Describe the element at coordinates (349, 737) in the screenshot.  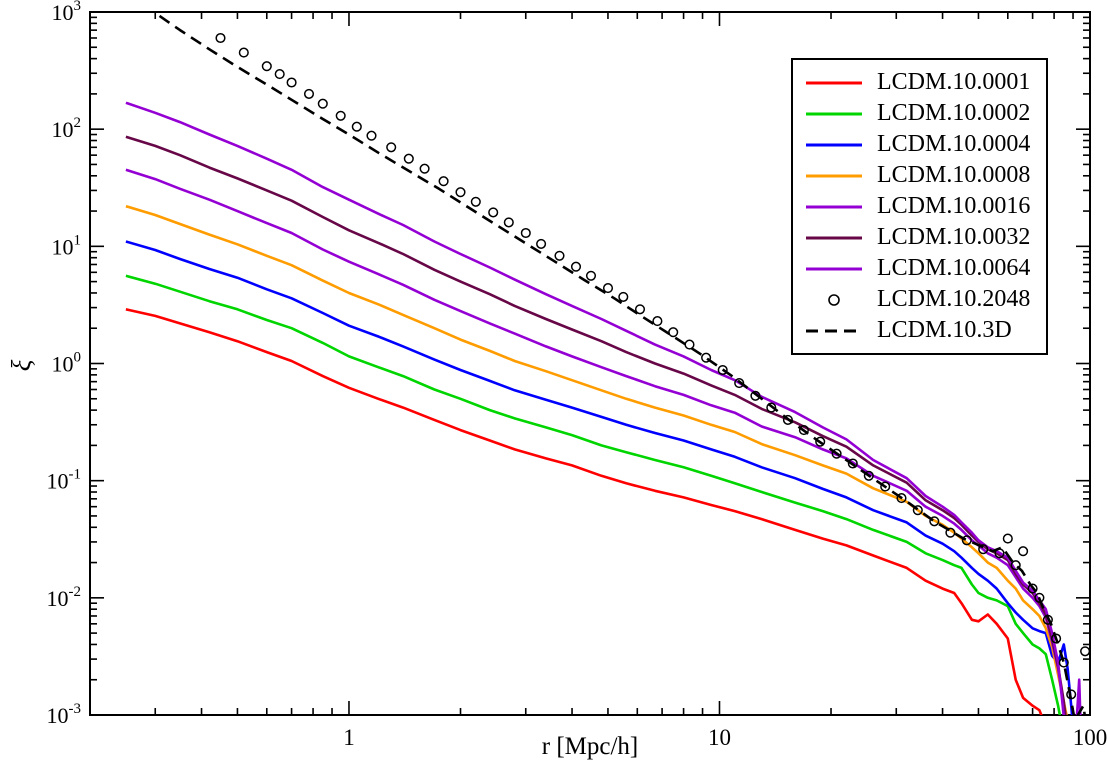
I see `svg-text: 1` at that location.